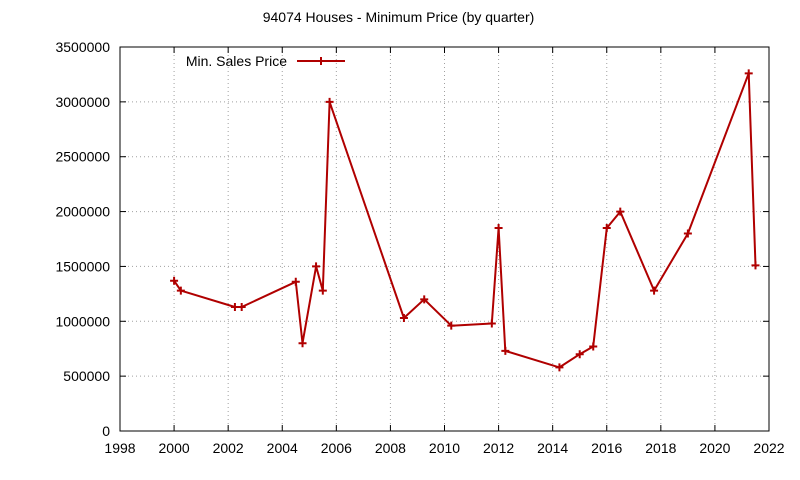 The width and height of the screenshot is (800, 480). What do you see at coordinates (82, 266) in the screenshot?
I see `y-tick-label: 1500000` at bounding box center [82, 266].